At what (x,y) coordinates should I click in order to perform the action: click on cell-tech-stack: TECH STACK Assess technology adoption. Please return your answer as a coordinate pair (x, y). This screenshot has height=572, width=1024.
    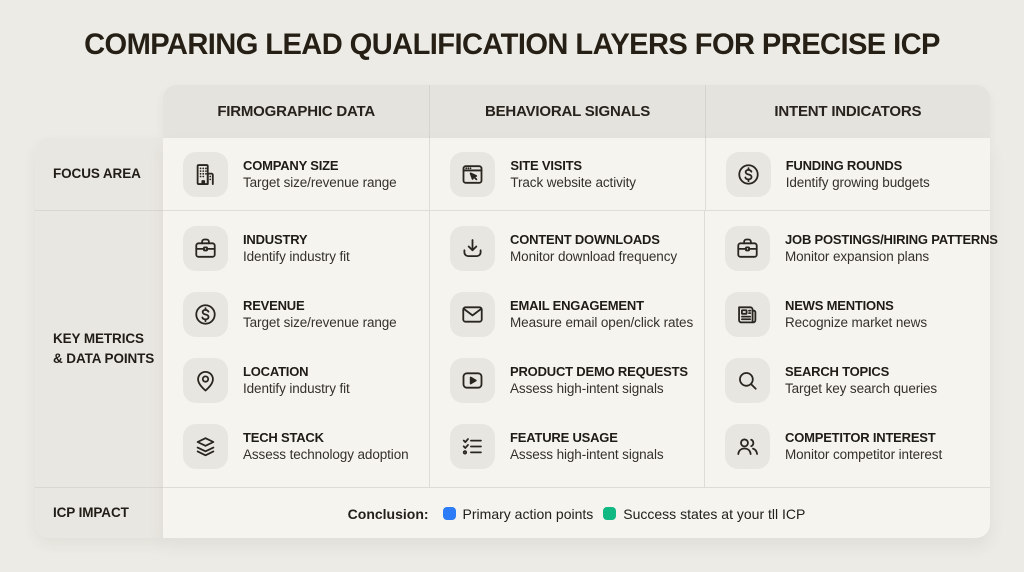
    Looking at the image, I should click on (296, 446).